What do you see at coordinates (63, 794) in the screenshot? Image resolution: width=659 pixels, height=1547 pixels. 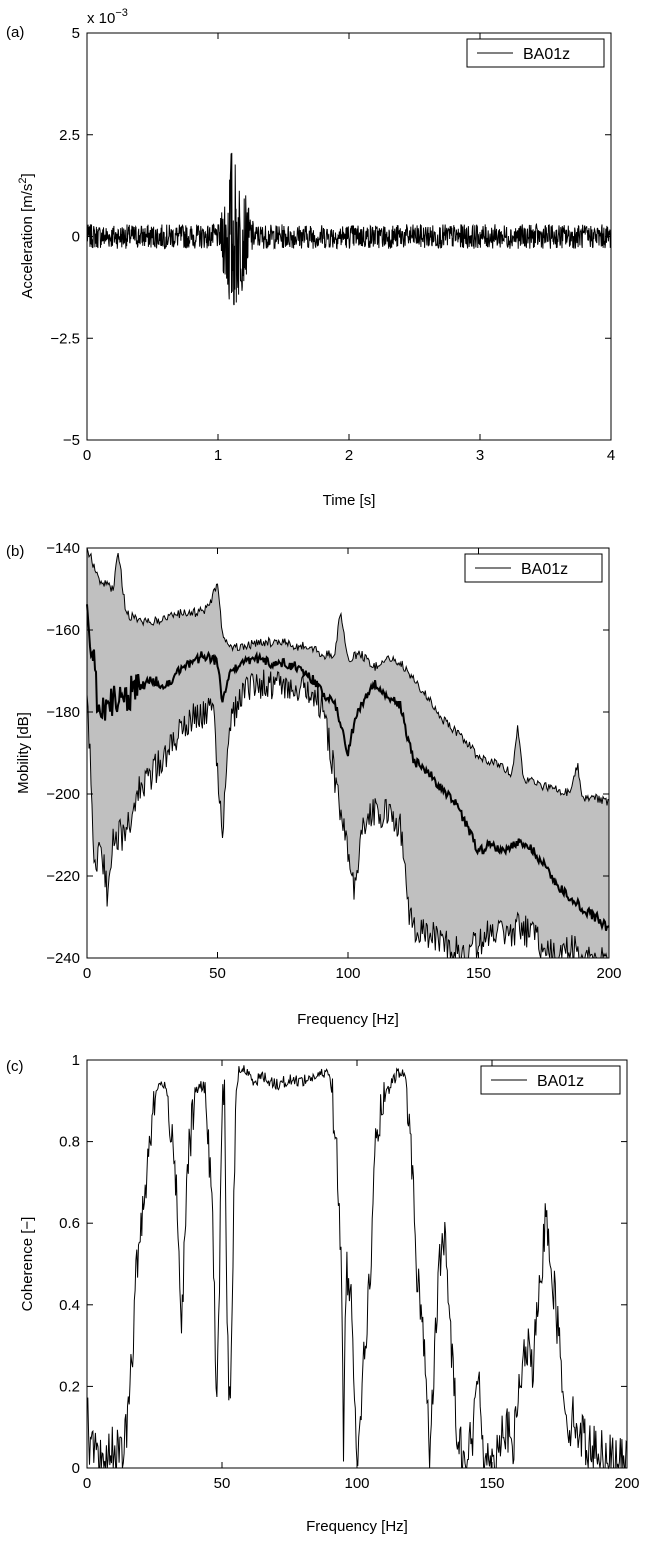 I see `panel-b-y-tick-label: −200` at bounding box center [63, 794].